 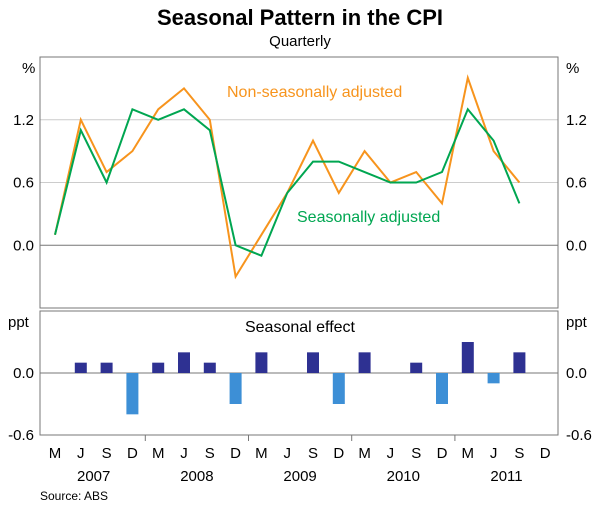 What do you see at coordinates (314, 92) in the screenshot?
I see `legend-nsa: Non-seasonally adjusted` at bounding box center [314, 92].